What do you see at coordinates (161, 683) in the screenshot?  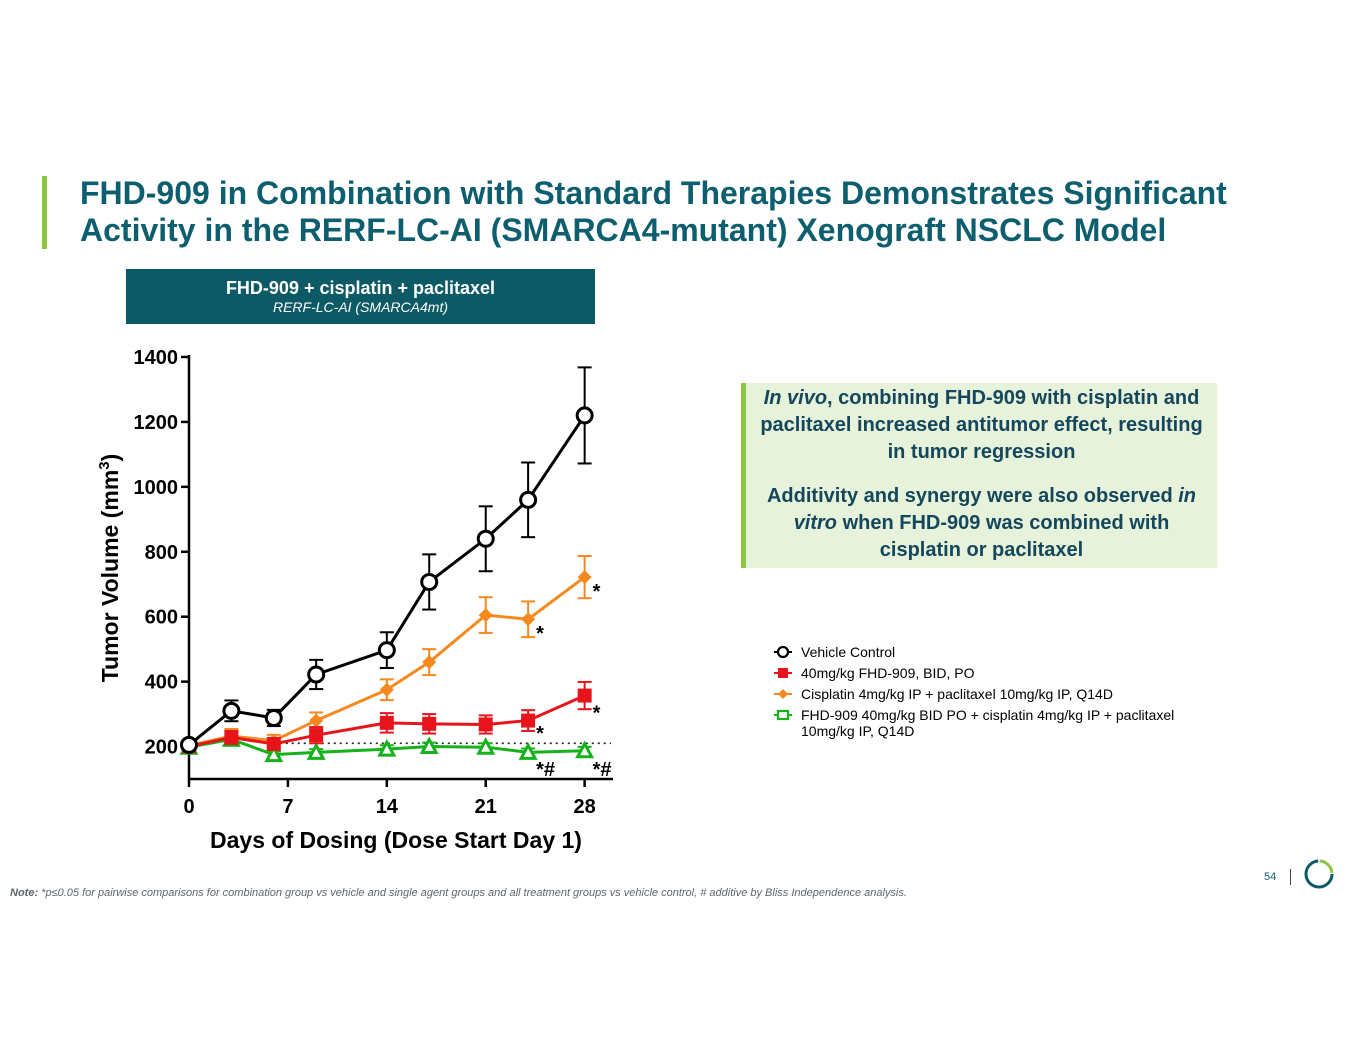 I see `y-tick-label: 400` at bounding box center [161, 683].